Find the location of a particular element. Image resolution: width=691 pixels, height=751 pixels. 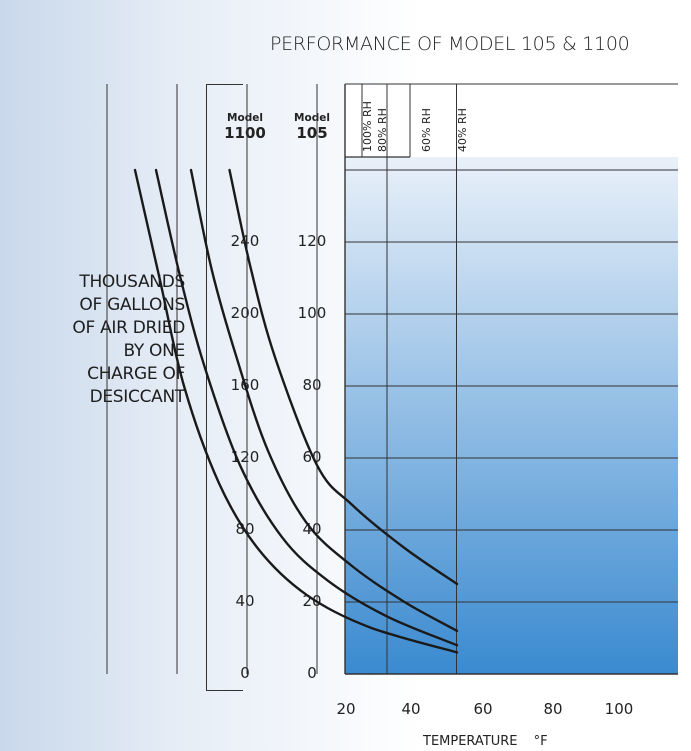

y-tick-label: 120 is located at coordinates (312, 241).